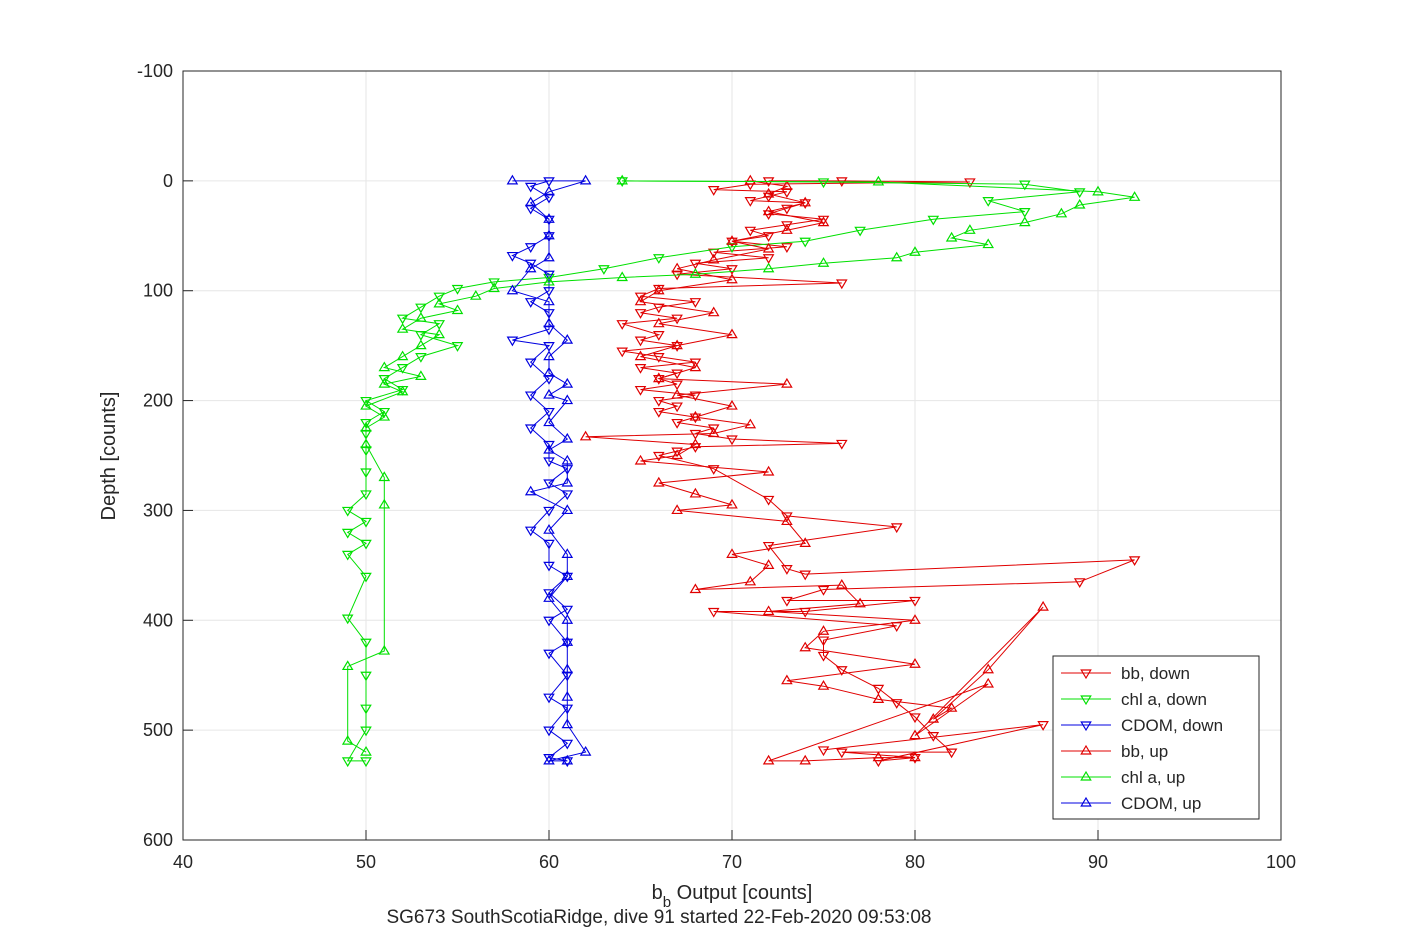 The height and width of the screenshot is (950, 1417). What do you see at coordinates (732, 862) in the screenshot?
I see `x-tick-label: 70` at bounding box center [732, 862].